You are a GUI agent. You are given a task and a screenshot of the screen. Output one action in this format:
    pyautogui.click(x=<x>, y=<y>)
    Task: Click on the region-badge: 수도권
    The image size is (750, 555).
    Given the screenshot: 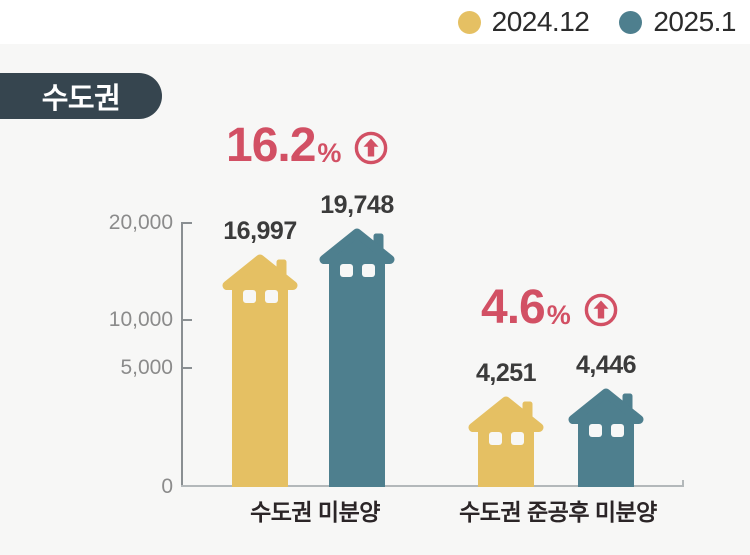 What is the action you would take?
    pyautogui.click(x=81, y=96)
    